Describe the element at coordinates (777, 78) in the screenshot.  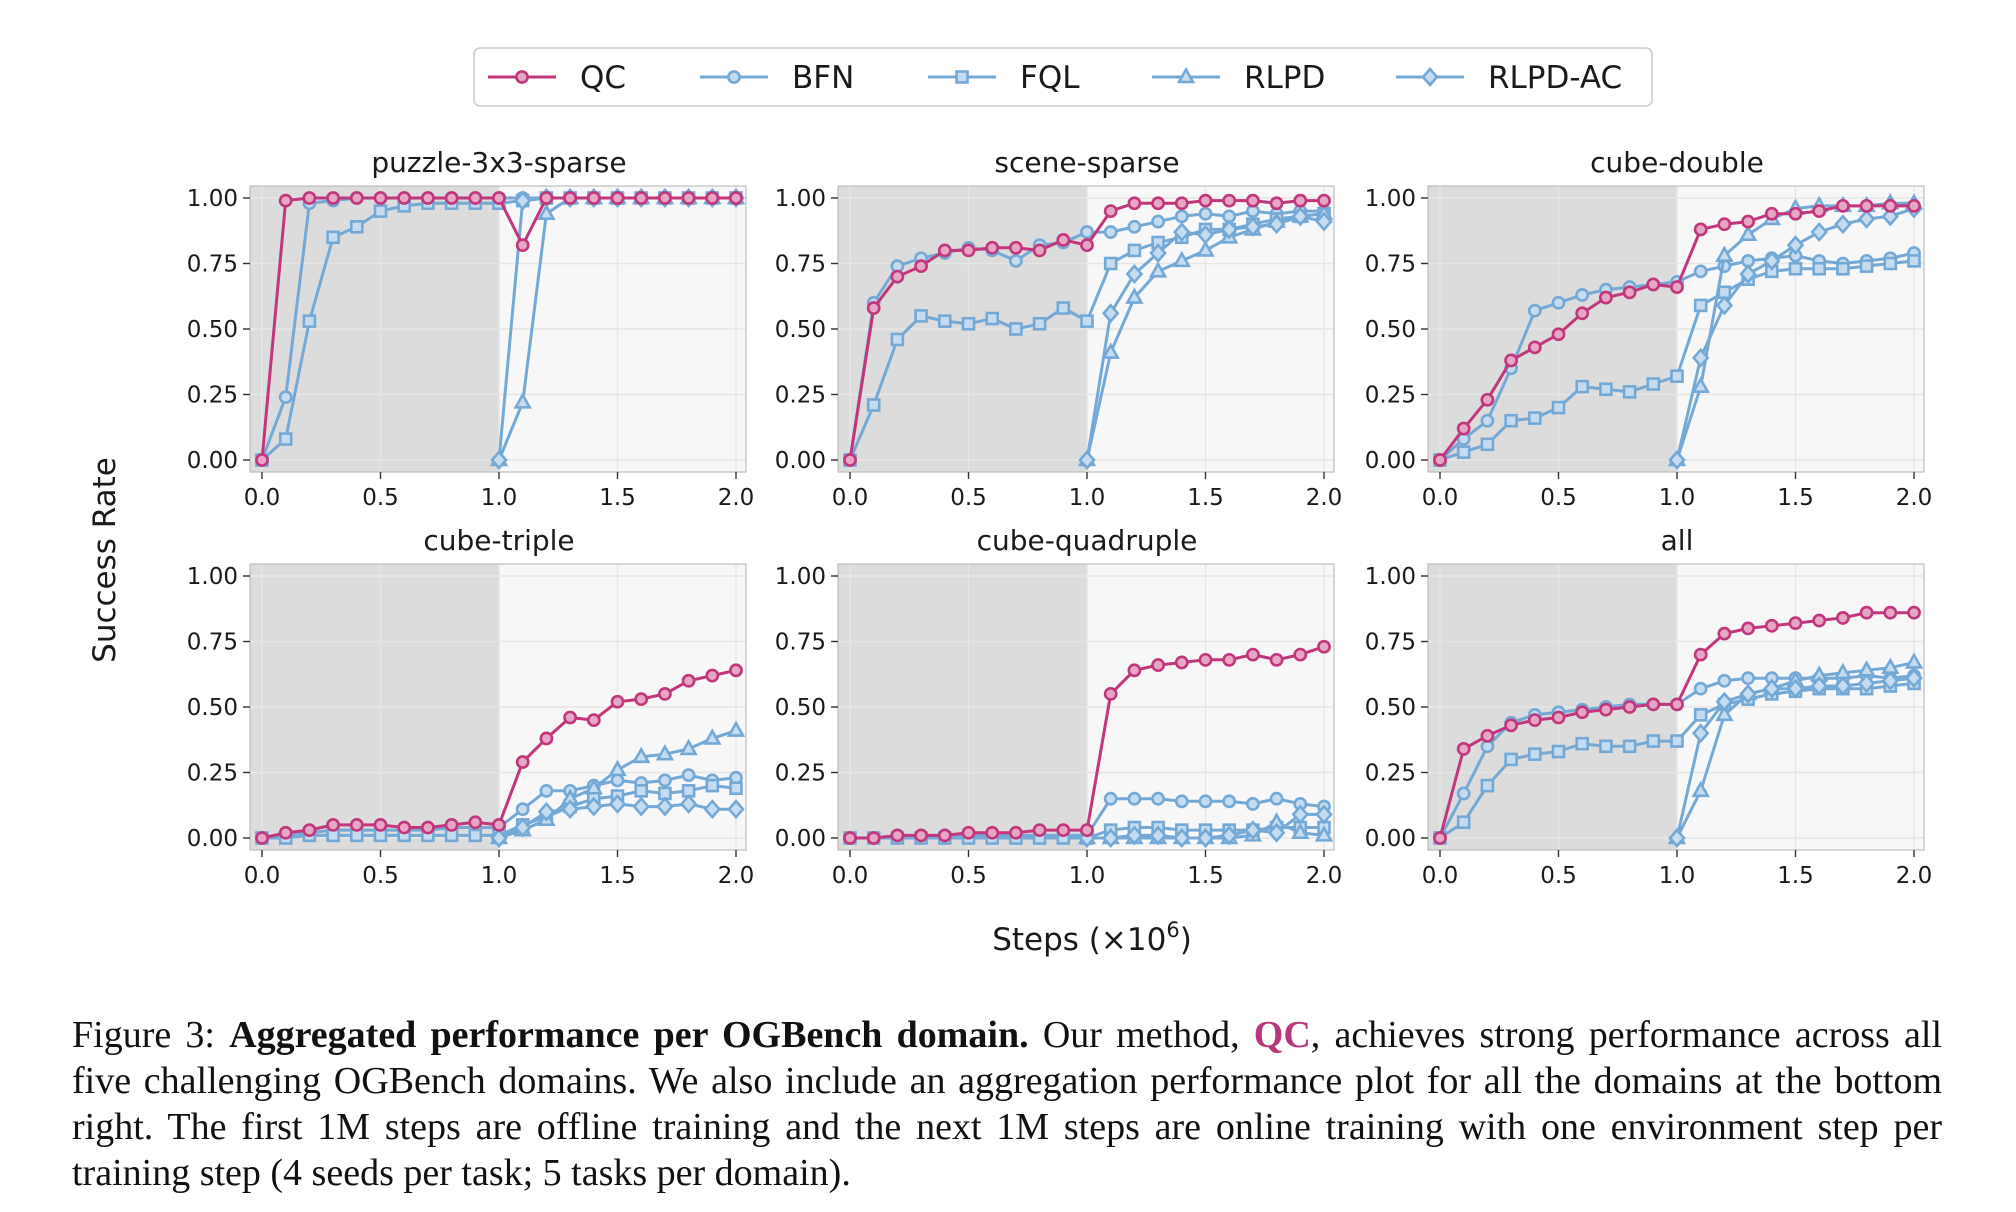
I see `legend-entry-bfn: BFN` at that location.